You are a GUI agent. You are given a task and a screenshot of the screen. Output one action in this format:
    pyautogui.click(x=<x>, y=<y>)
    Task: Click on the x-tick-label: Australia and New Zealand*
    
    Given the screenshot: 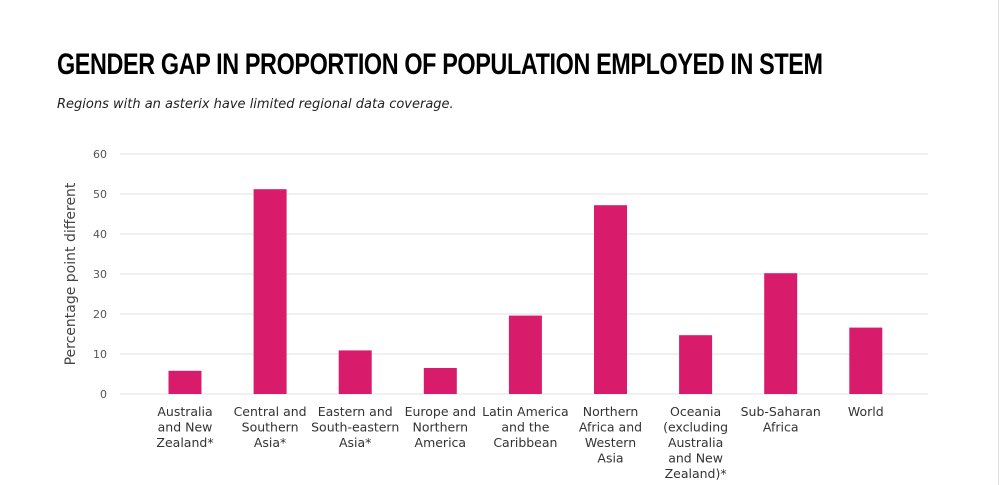 What is the action you would take?
    pyautogui.click(x=184, y=427)
    